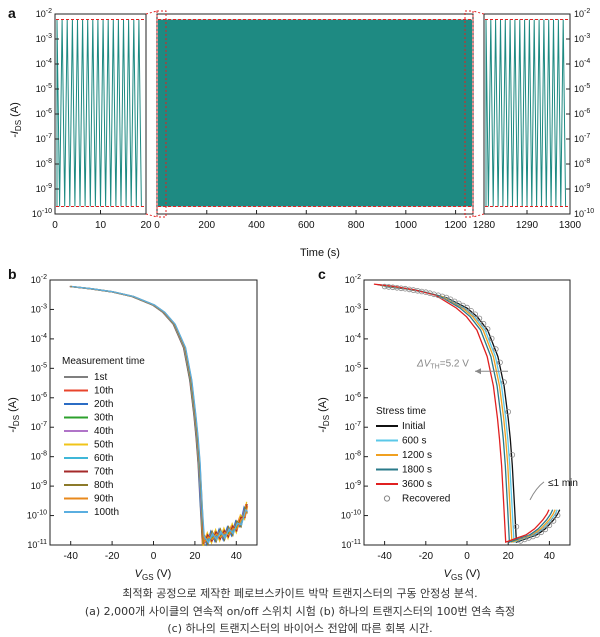 This screenshot has height=637, width=600. Describe the element at coordinates (406, 225) in the screenshot. I see `x-tick-label: 1000` at that location.